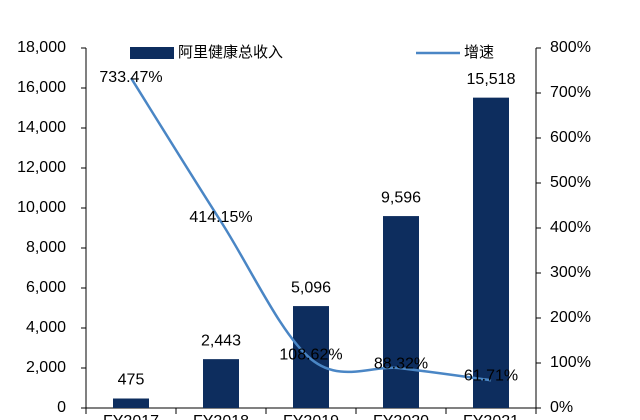 This screenshot has height=420, width=640. What do you see at coordinates (570, 362) in the screenshot?
I see `y2-tick-label: 100%` at bounding box center [570, 362].